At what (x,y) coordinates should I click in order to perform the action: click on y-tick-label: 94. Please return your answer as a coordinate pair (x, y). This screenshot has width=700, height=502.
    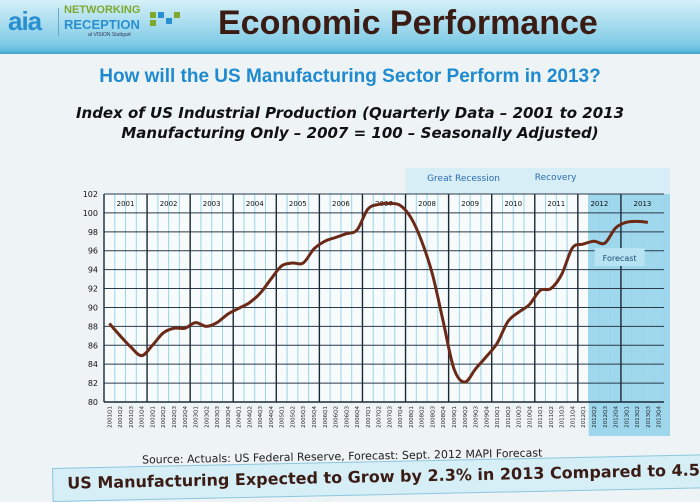
    Looking at the image, I should click on (93, 270).